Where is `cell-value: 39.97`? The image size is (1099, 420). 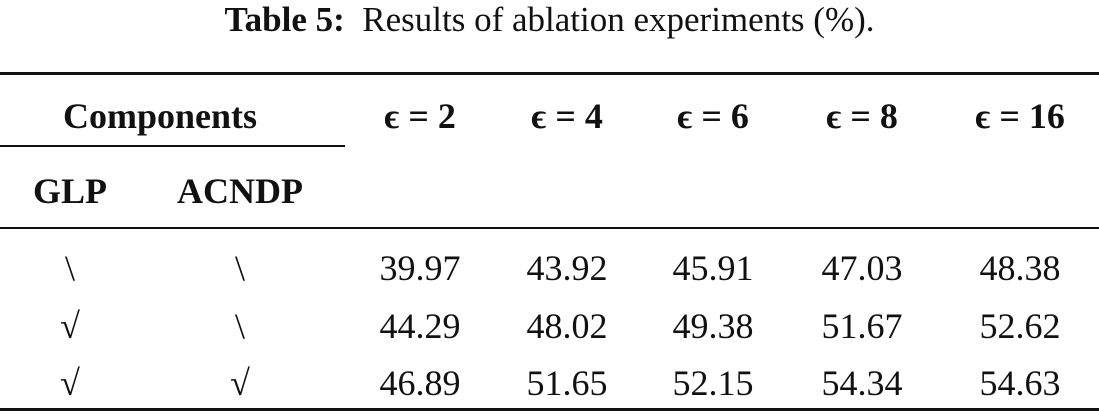 cell-value: 39.97 is located at coordinates (420, 268).